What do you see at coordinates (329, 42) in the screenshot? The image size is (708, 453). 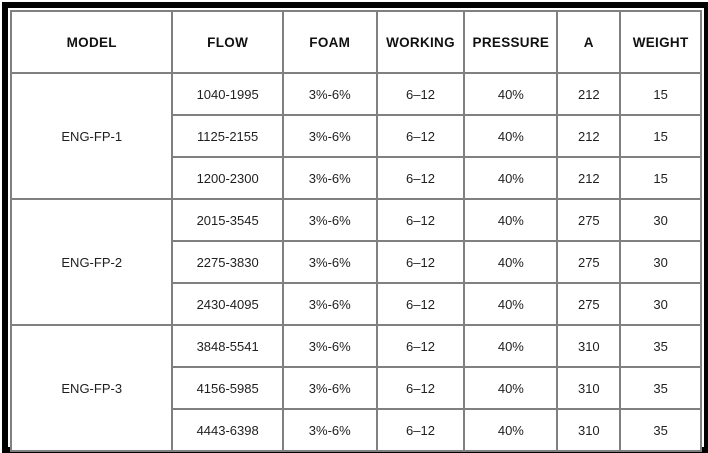 I see `header-foam: FOAM` at bounding box center [329, 42].